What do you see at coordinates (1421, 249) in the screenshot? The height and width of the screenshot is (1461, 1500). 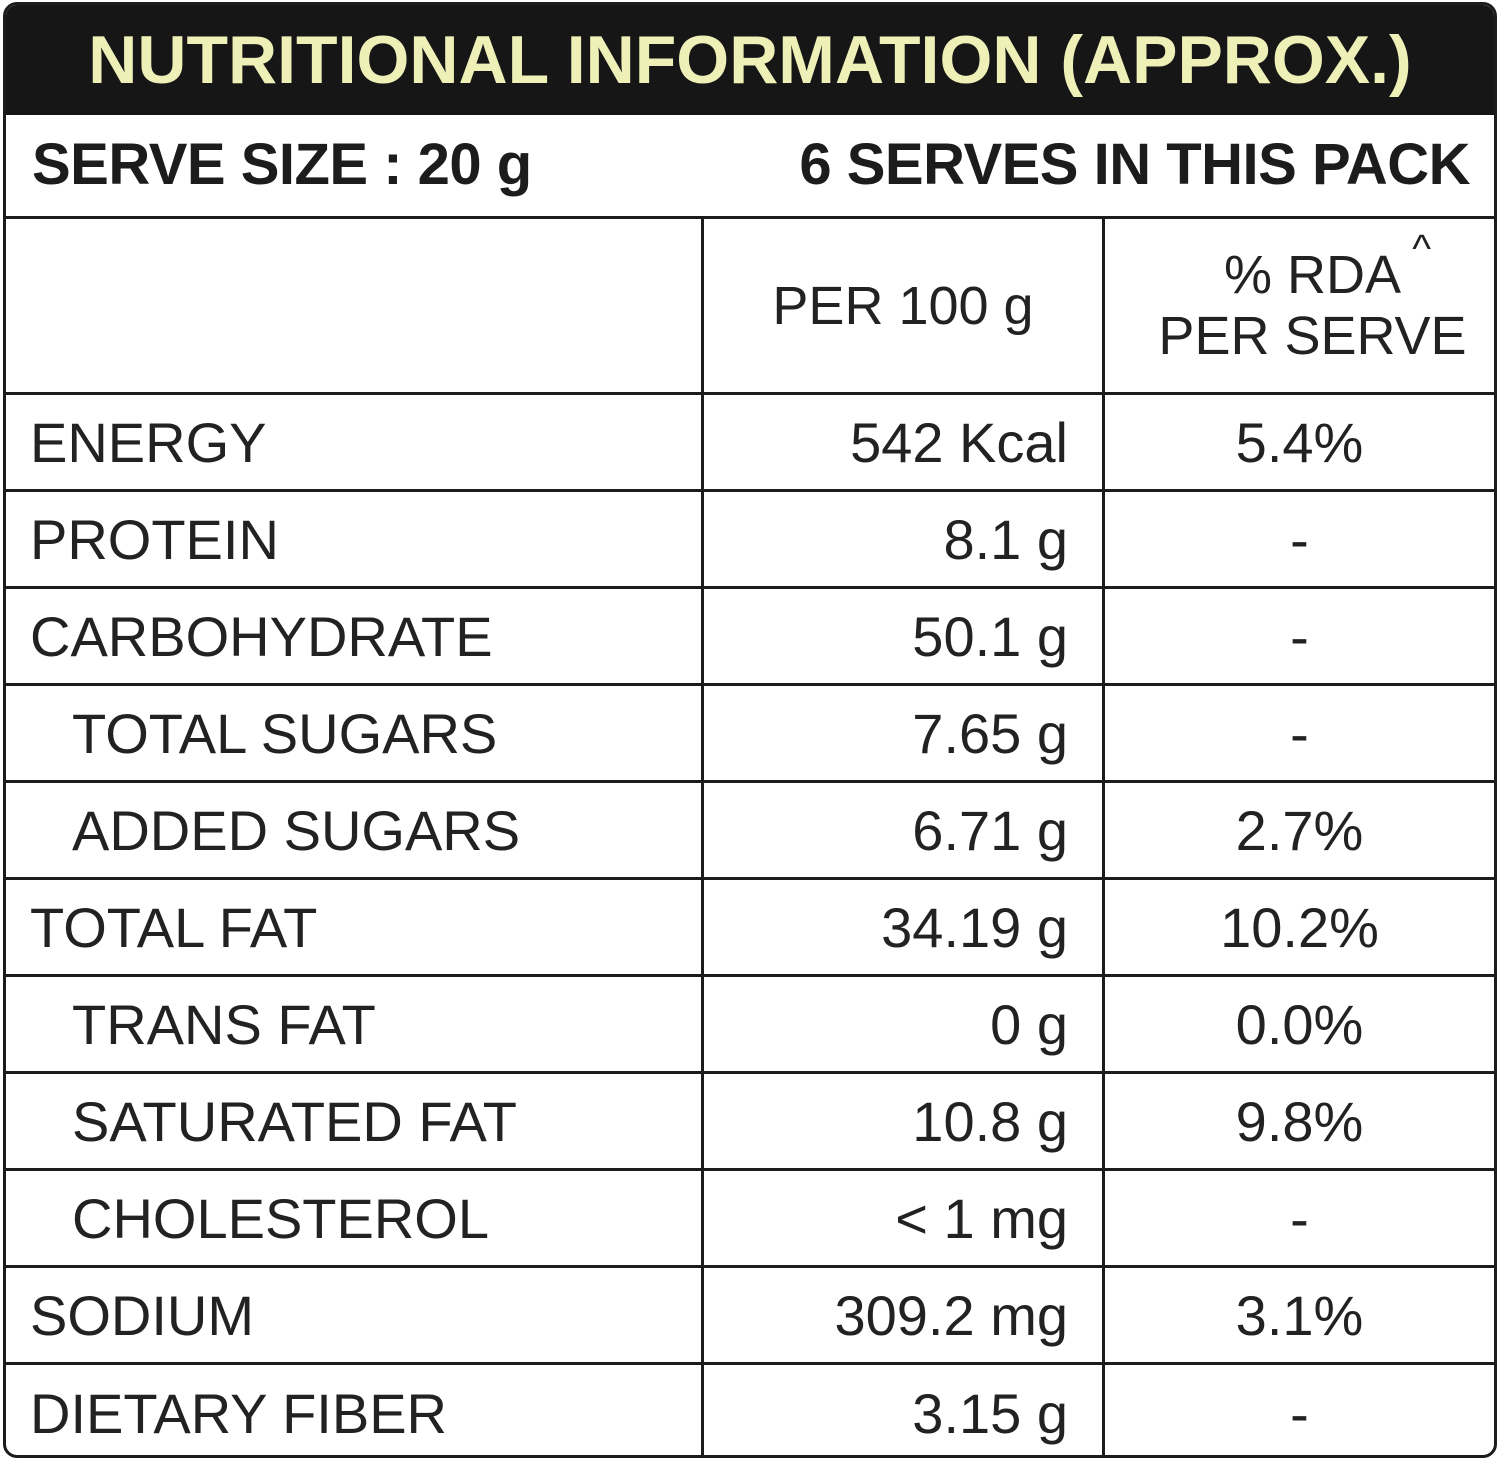 I see `rda-caret: ^` at bounding box center [1421, 249].